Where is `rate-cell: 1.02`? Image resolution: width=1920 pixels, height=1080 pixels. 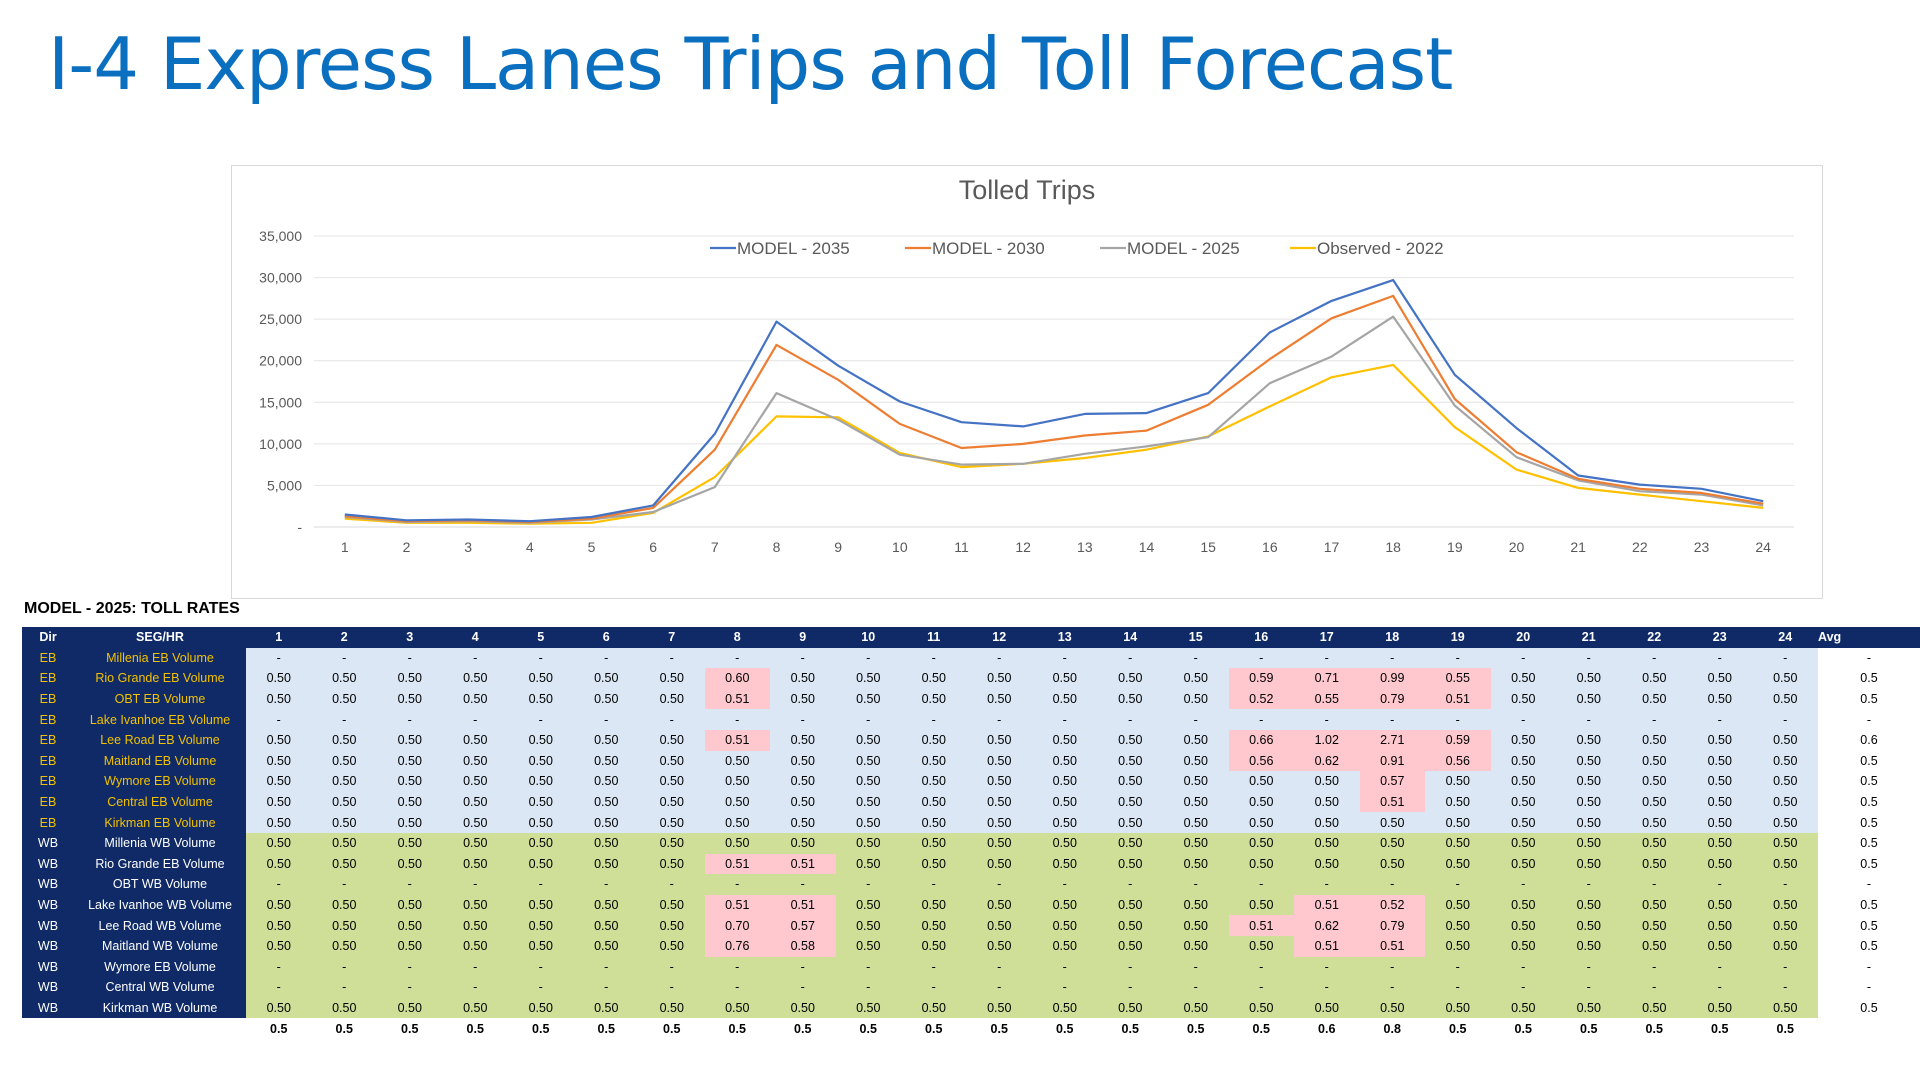
rate-cell: 1.02 is located at coordinates (1327, 740).